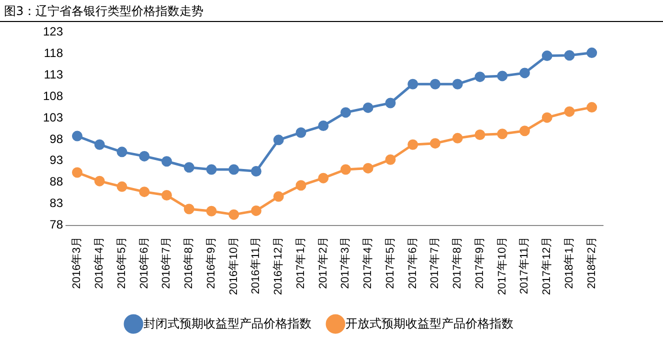 This screenshot has width=663, height=342. Describe the element at coordinates (54, 74) in the screenshot. I see `y-tick-label: 113` at that location.